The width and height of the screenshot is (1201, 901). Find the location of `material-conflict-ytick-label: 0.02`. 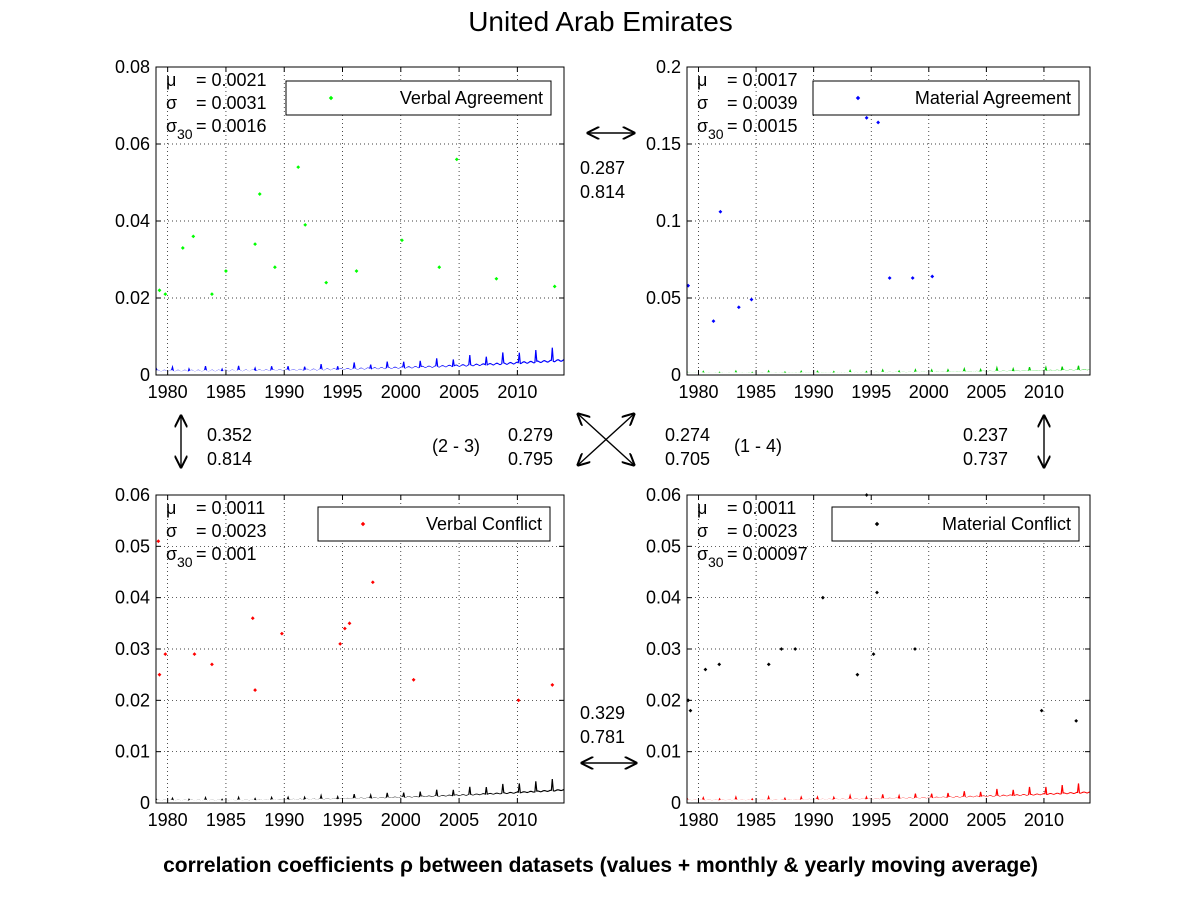

material-conflict-ytick-label: 0.02 is located at coordinates (663, 700).